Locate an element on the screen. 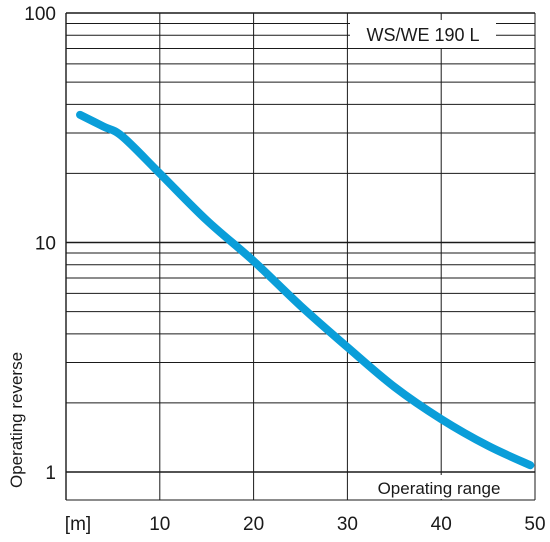 Image resolution: width=550 pixels, height=542 pixels. legend-series-label: WS/WE 190 L is located at coordinates (422, 35).